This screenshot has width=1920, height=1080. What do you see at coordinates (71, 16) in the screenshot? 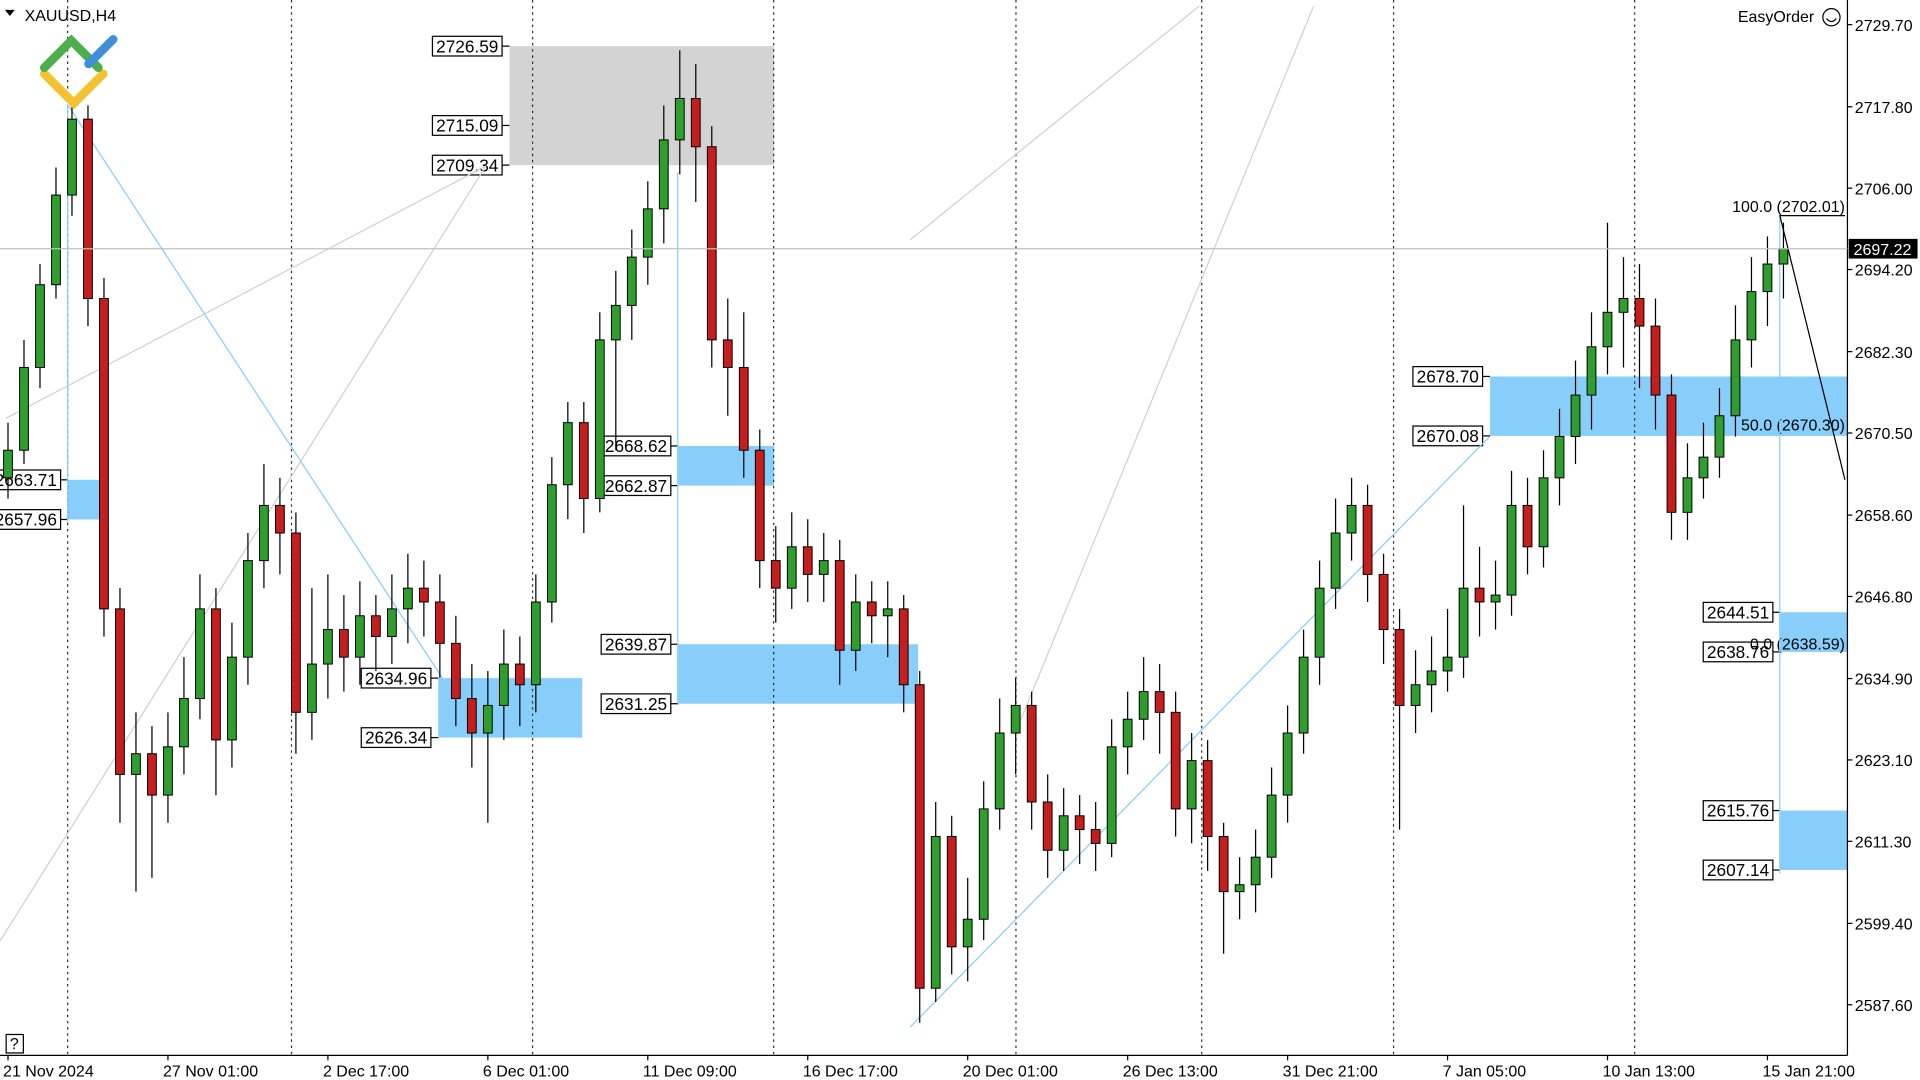
I see `symbol-label: XAUUSD,H4` at bounding box center [71, 16].